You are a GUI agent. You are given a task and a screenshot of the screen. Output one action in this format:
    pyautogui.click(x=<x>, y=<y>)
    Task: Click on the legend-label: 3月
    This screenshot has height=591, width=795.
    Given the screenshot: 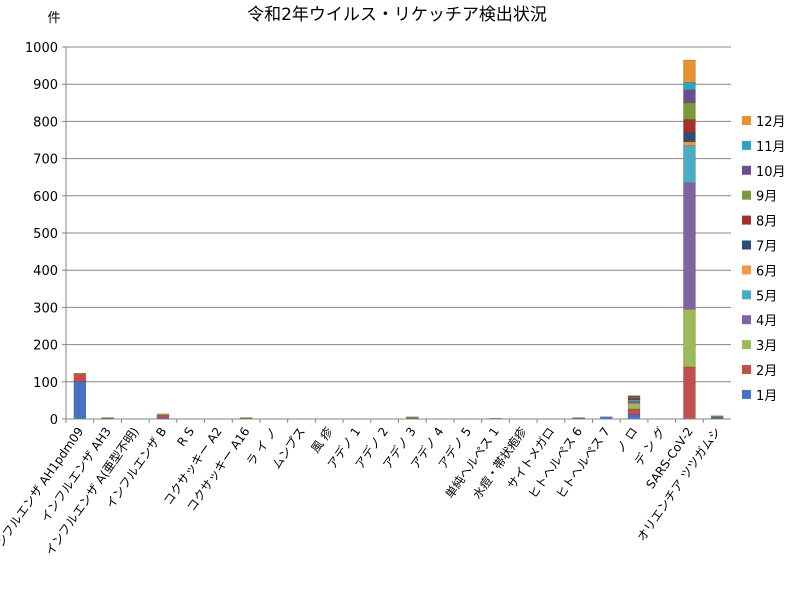 What is the action you would take?
    pyautogui.click(x=766, y=346)
    